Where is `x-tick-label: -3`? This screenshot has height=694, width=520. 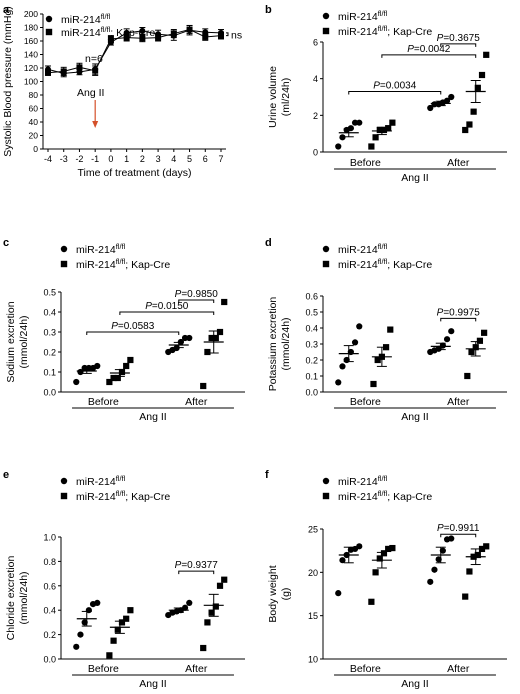
x-tick-label: -3 is located at coordinates (64, 159).